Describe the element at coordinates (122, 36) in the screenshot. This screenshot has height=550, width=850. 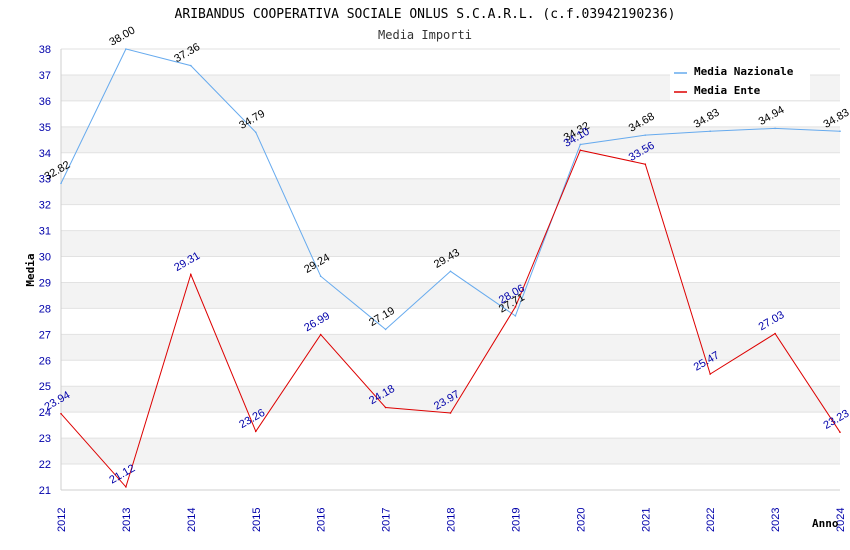
I see `data-label-media-nazionale: 38.00` at that location.